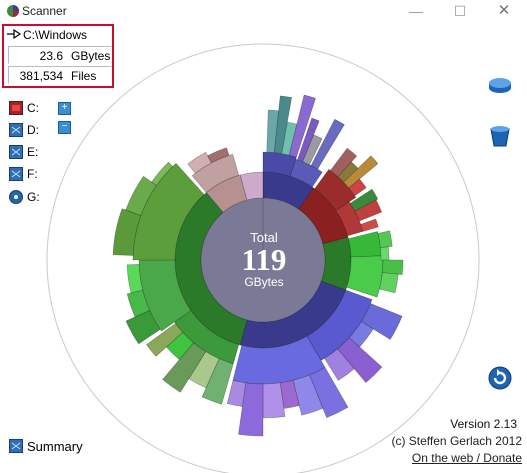 The height and width of the screenshot is (473, 527). I want to click on current-path: C:\Windows, so click(47, 35).